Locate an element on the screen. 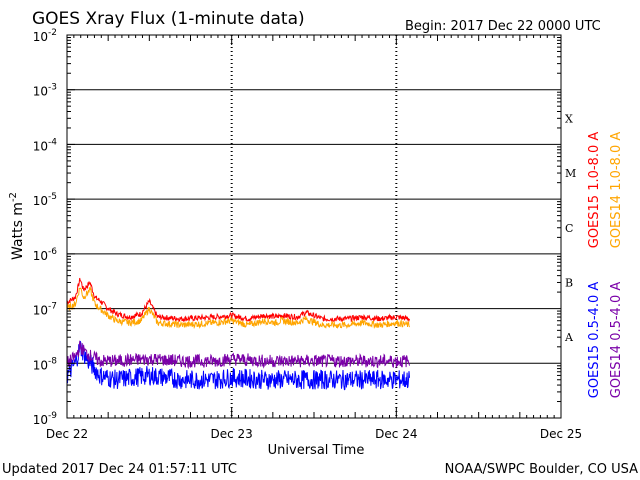 The image size is (640, 480). footer-credit: NOAA/SWPC Boulder, CO USA is located at coordinates (541, 469).